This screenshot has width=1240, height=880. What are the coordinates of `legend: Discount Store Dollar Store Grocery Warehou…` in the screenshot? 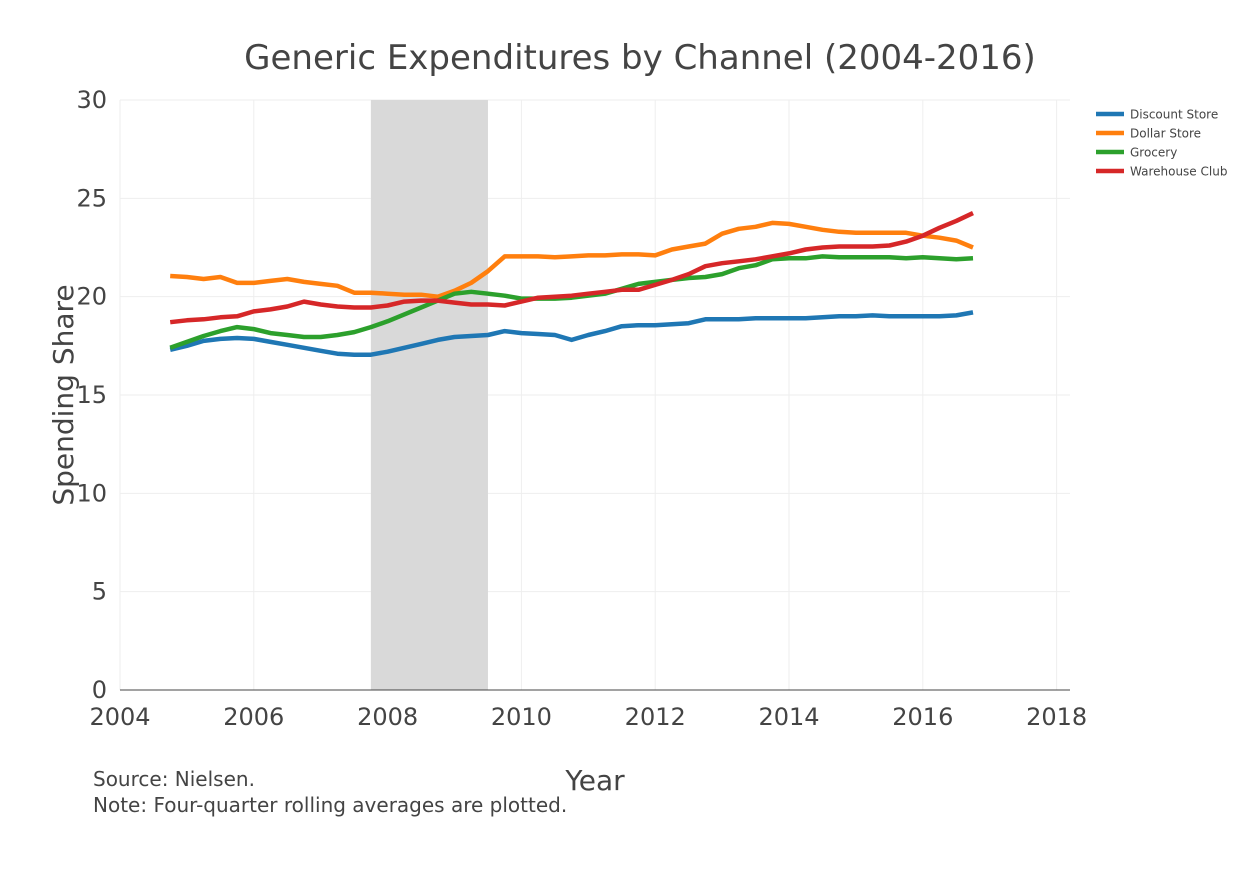 It's located at (1161, 143).